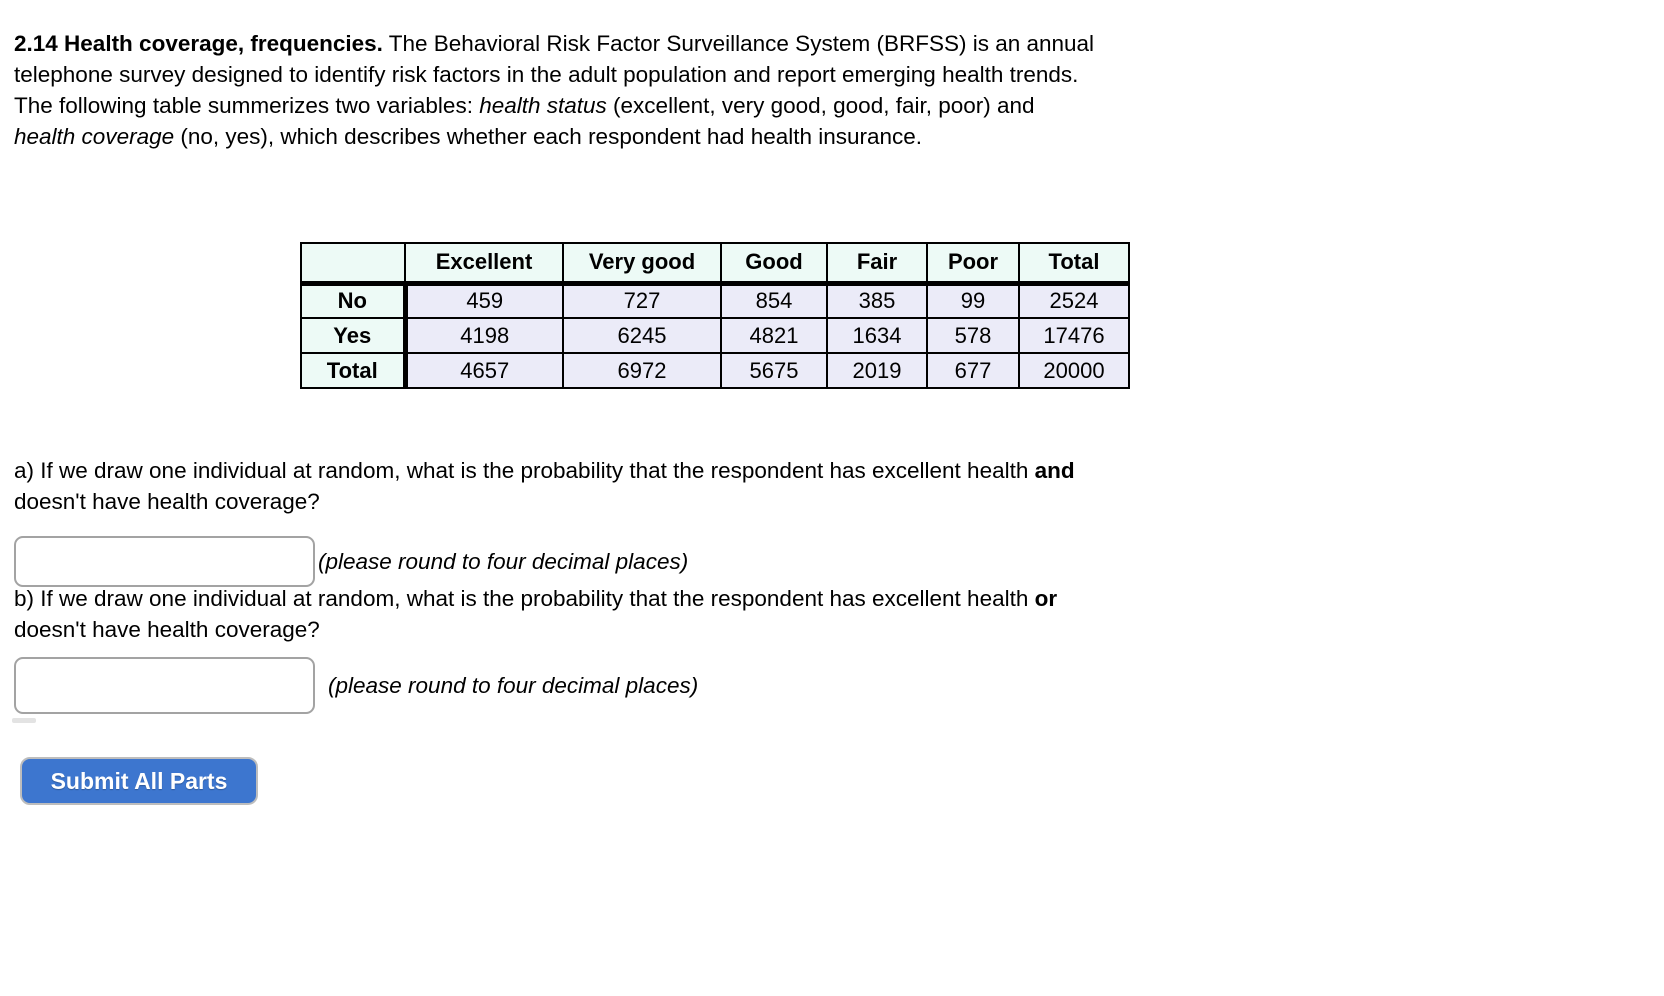 The width and height of the screenshot is (1664, 996). Describe the element at coordinates (774, 370) in the screenshot. I see `table-cell: 5675` at that location.